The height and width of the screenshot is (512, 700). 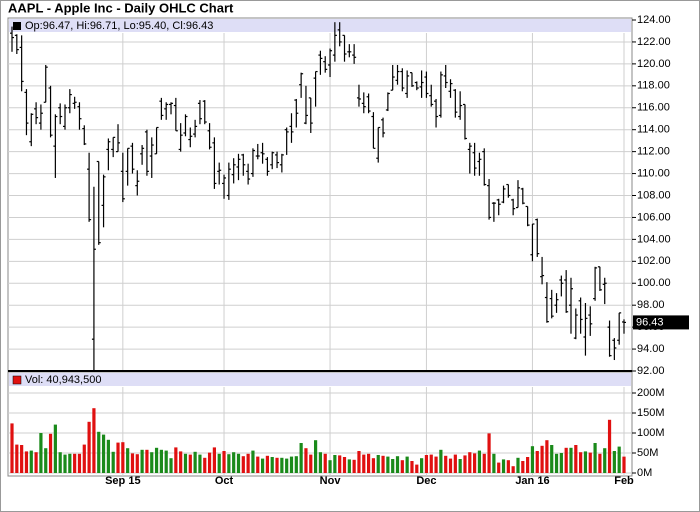 What do you see at coordinates (650, 322) in the screenshot?
I see `last-price-label: 96.43` at bounding box center [650, 322].